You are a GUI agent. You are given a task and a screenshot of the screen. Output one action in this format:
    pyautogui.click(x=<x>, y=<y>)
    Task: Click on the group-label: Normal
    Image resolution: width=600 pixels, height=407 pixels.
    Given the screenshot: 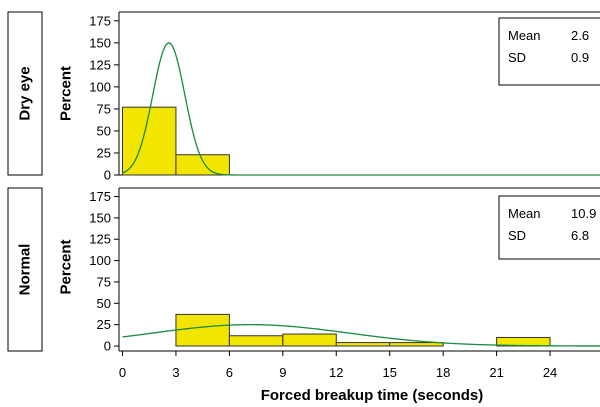 What is the action you would take?
    pyautogui.click(x=25, y=270)
    